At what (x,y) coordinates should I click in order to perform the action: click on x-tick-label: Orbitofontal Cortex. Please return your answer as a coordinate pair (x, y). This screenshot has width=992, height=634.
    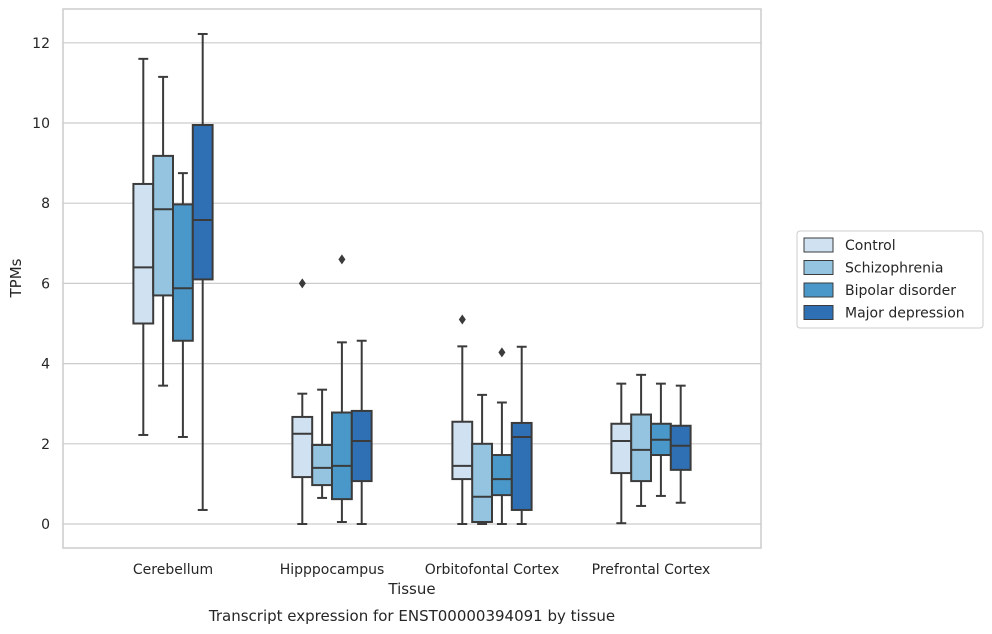
    Looking at the image, I should click on (492, 570).